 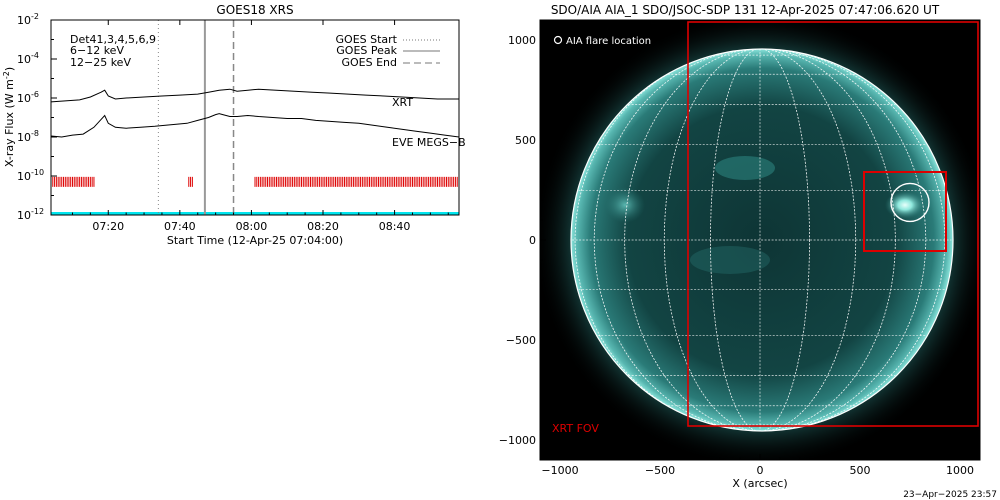 What do you see at coordinates (255, 125) in the screenshot?
I see `goes-short-channel-series` at bounding box center [255, 125].